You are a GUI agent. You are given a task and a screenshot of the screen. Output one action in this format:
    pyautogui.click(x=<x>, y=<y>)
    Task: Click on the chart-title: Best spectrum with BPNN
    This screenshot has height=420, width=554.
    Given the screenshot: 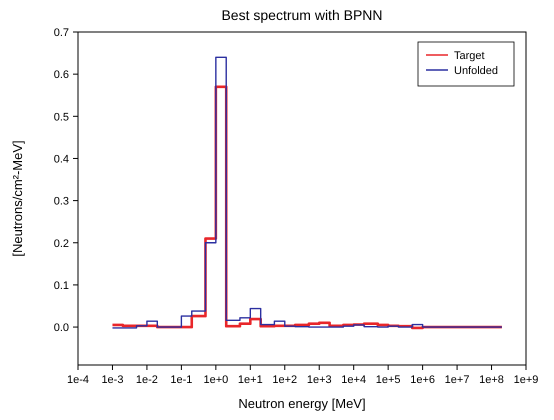 What is the action you would take?
    pyautogui.click(x=302, y=15)
    